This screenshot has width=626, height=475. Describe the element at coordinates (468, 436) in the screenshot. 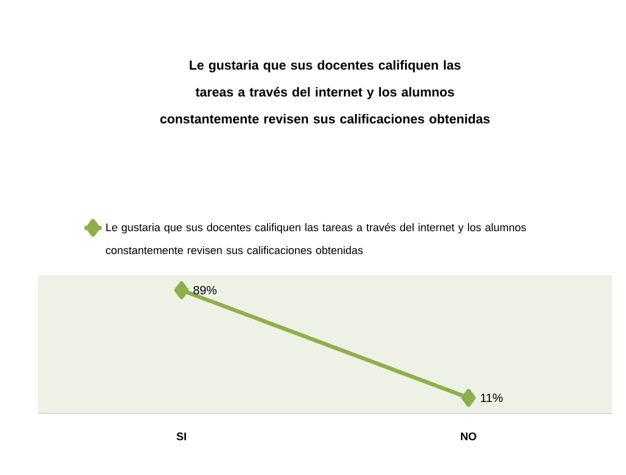

I see `x-tick-label: NO` at that location.